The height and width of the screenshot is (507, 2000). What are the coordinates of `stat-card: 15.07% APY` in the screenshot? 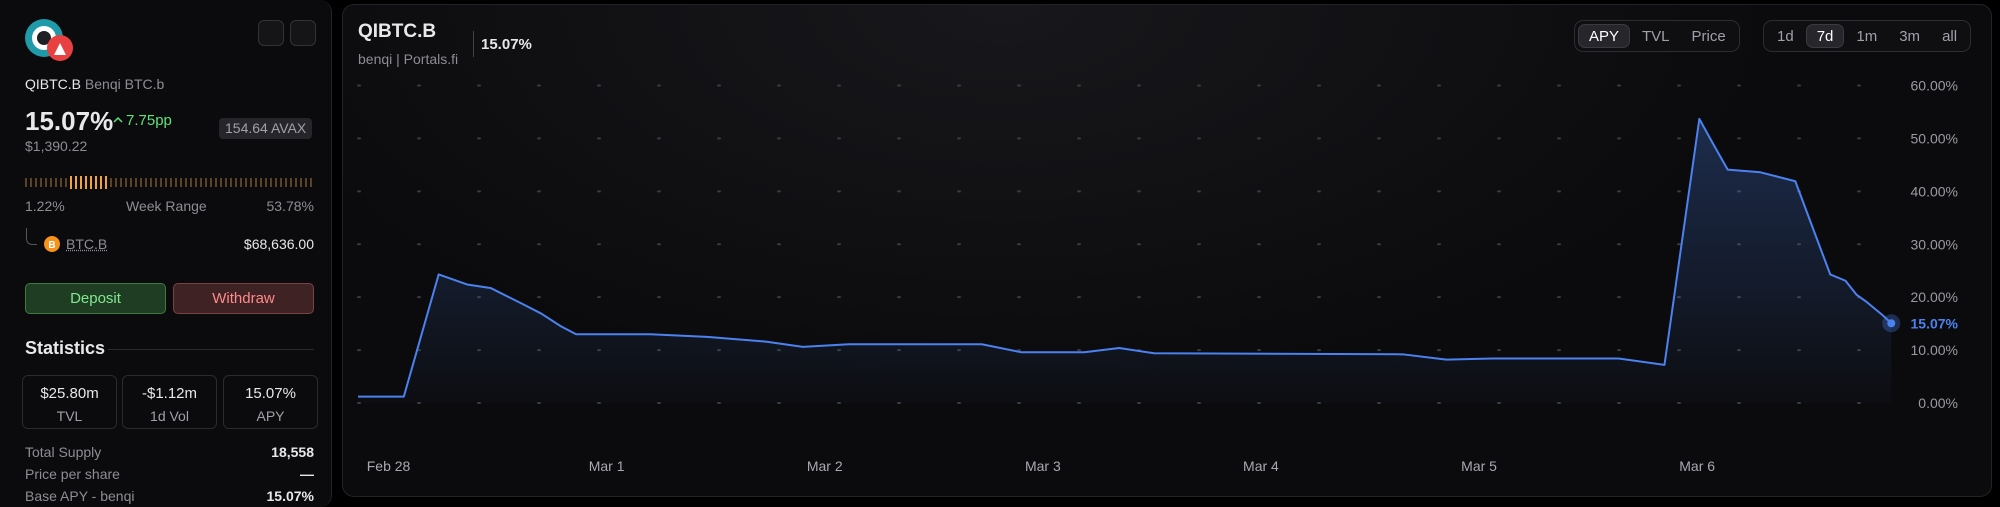 It's located at (270, 402).